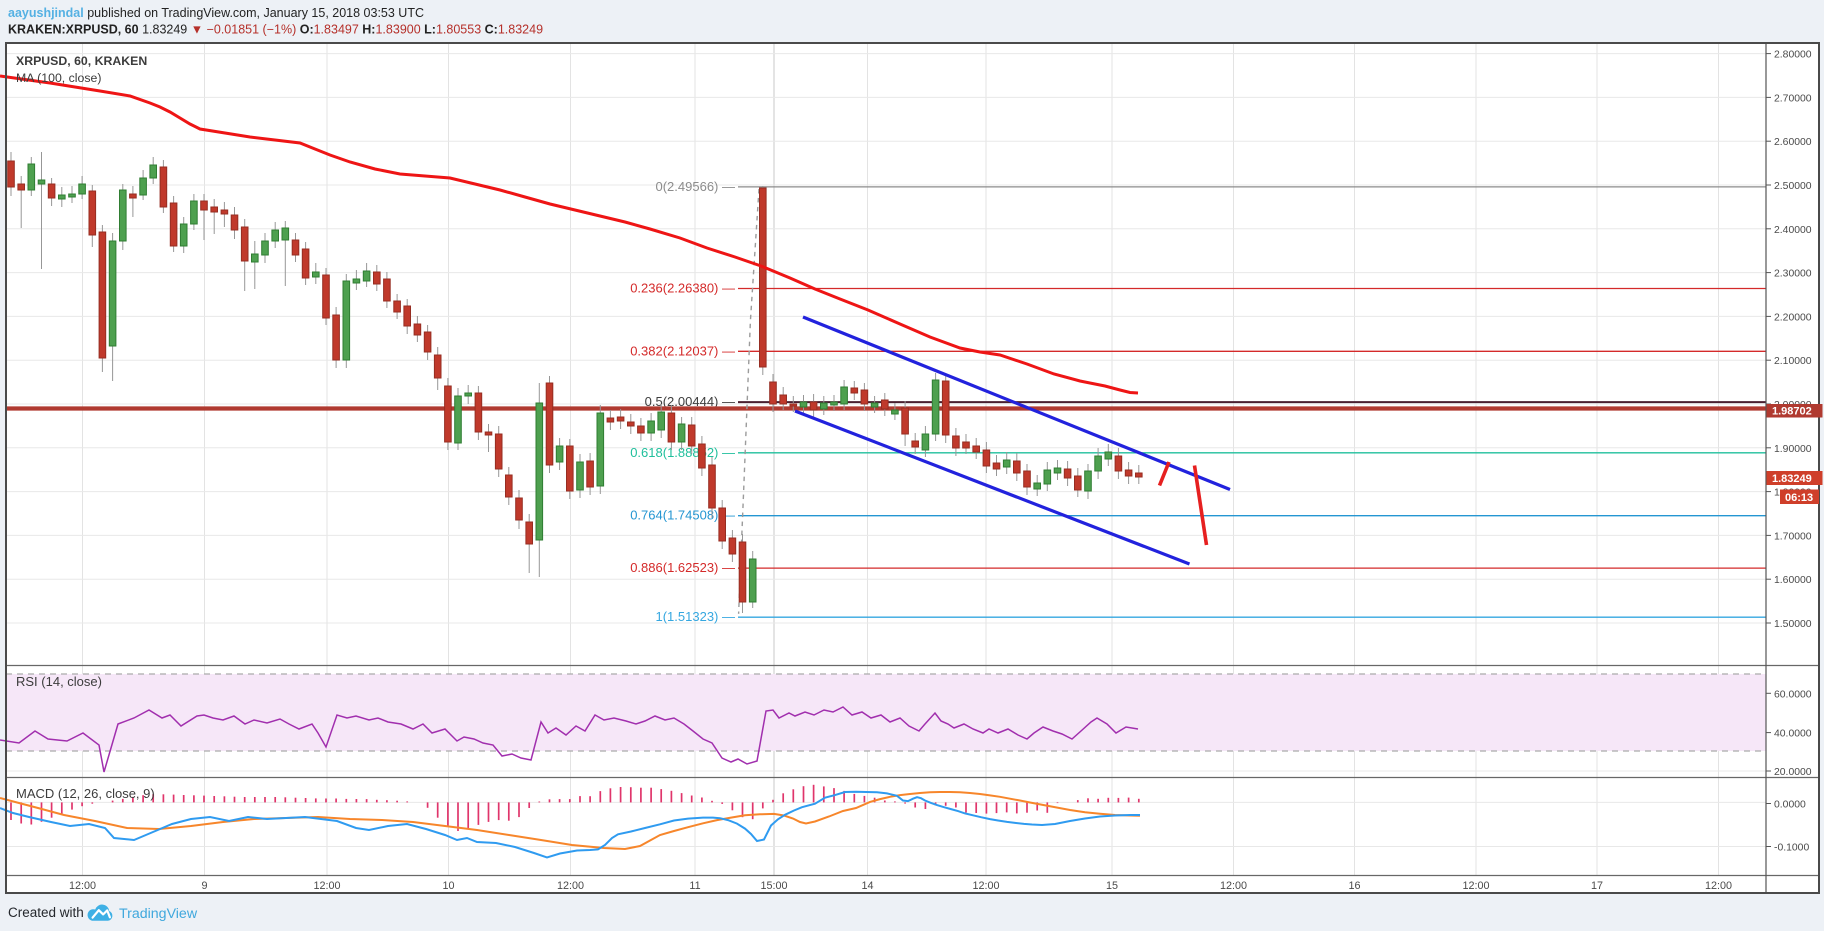  What do you see at coordinates (1112, 886) in the screenshot?
I see `svg-text: 15` at bounding box center [1112, 886].